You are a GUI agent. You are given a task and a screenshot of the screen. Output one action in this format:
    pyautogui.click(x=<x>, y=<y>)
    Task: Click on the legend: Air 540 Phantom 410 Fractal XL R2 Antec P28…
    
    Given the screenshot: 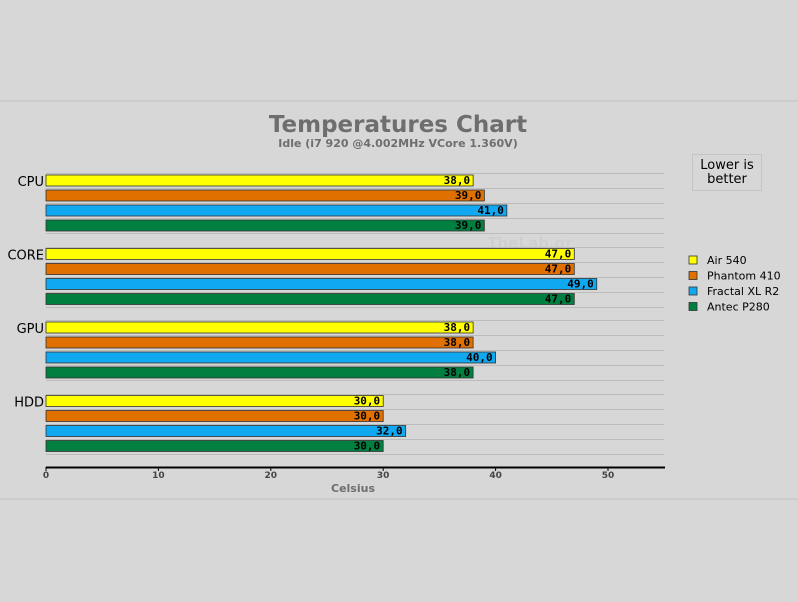 What is the action you would take?
    pyautogui.click(x=734, y=284)
    